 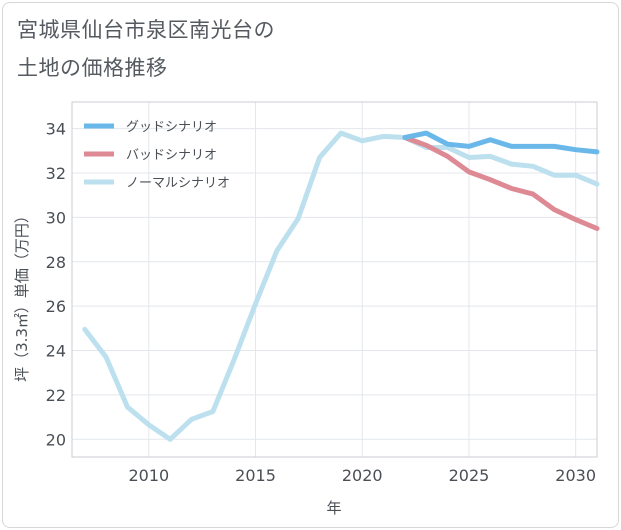 What do you see at coordinates (171, 127) in the screenshot?
I see `legend-label: グッドシナリオ` at bounding box center [171, 127].